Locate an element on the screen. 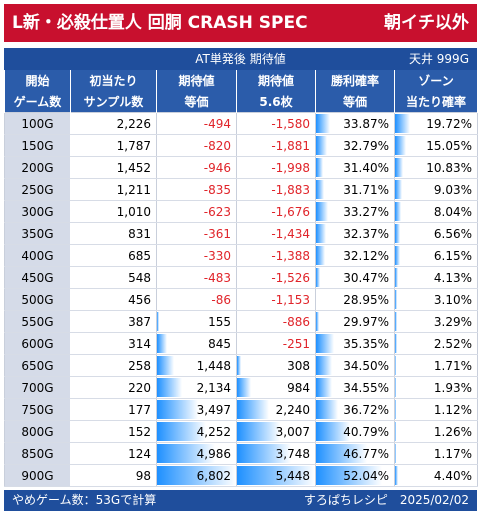  start-game-cell: 450G is located at coordinates (37, 277).